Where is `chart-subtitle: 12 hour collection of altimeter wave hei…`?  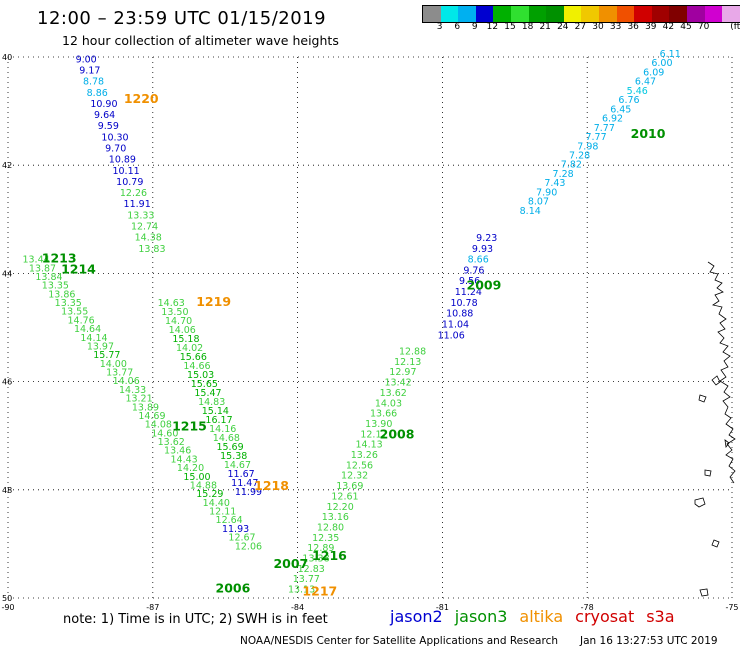
chart-subtitle: 12 hour collection of altimeter wave hei… is located at coordinates (200, 40).